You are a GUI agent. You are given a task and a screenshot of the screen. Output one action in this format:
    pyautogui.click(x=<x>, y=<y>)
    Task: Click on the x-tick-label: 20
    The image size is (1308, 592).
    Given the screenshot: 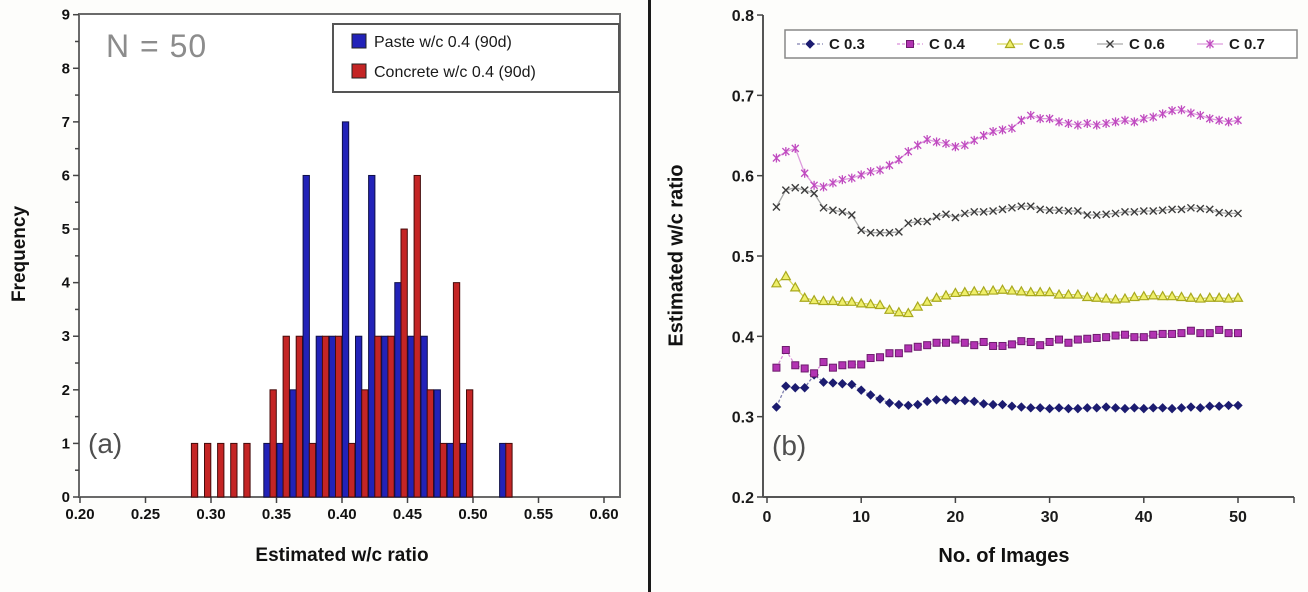 What is the action you would take?
    pyautogui.click(x=956, y=517)
    